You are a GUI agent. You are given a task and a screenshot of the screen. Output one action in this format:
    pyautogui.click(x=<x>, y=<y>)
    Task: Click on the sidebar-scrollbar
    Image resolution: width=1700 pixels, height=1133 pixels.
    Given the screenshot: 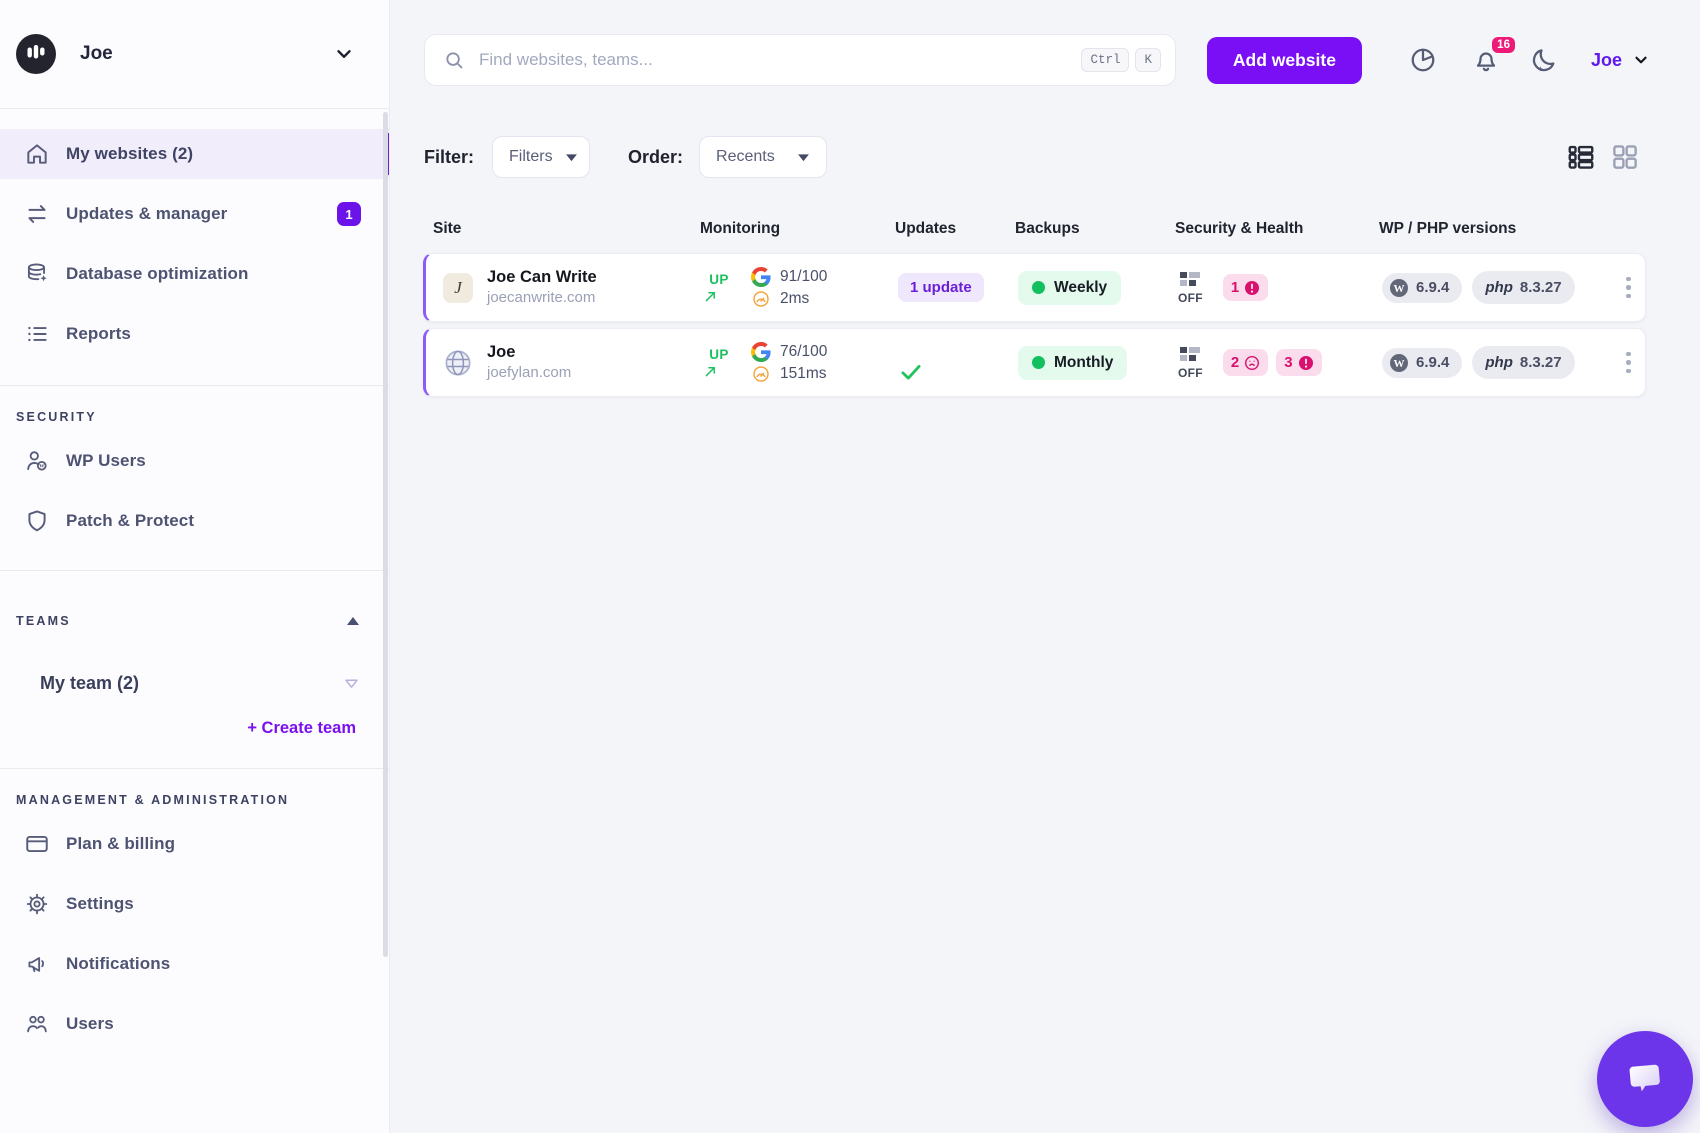 What is the action you would take?
    pyautogui.click(x=385, y=534)
    